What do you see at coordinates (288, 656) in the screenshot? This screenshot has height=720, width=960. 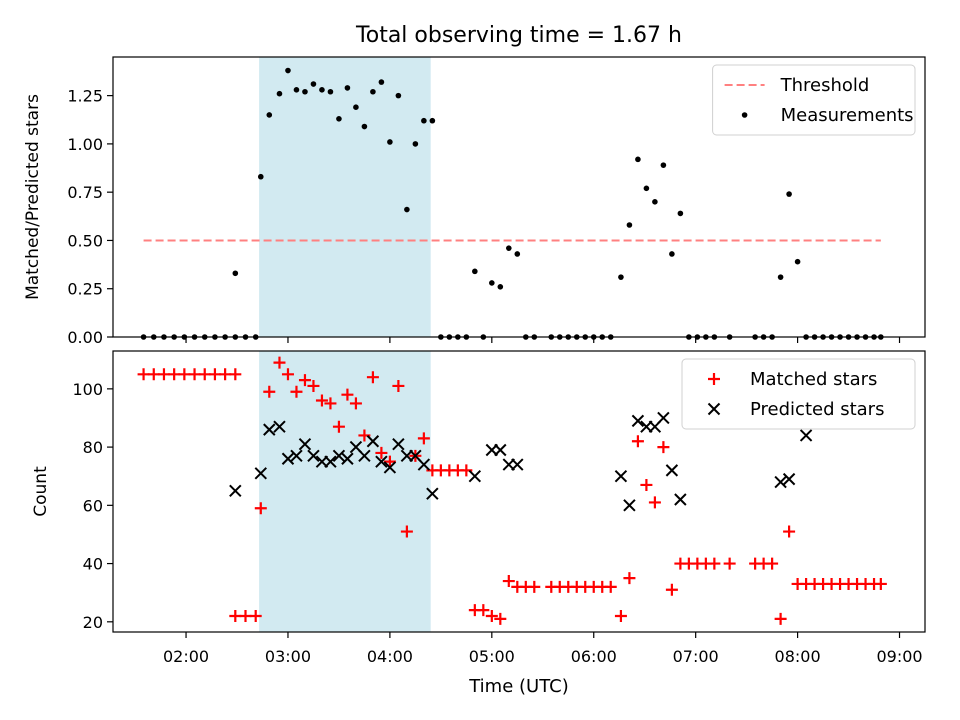 I see `x-tick-label: 03:00` at bounding box center [288, 656].